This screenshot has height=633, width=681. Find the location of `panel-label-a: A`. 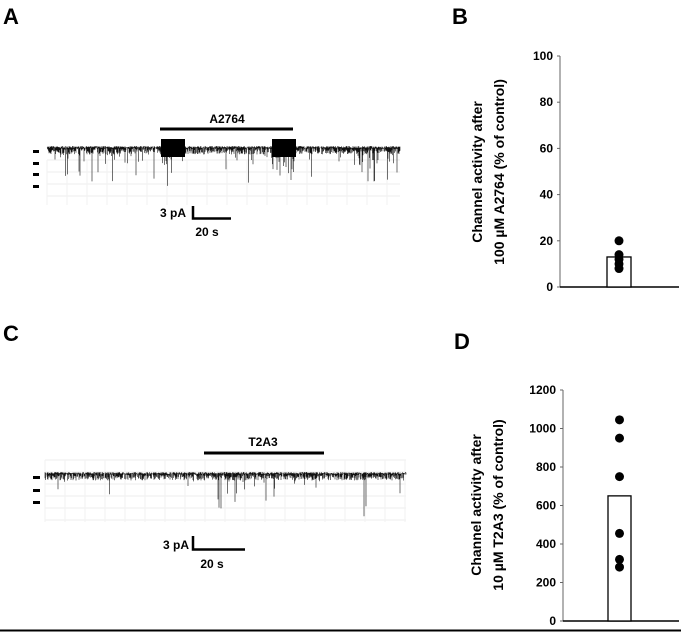

panel-label-a: A is located at coordinates (11, 16).